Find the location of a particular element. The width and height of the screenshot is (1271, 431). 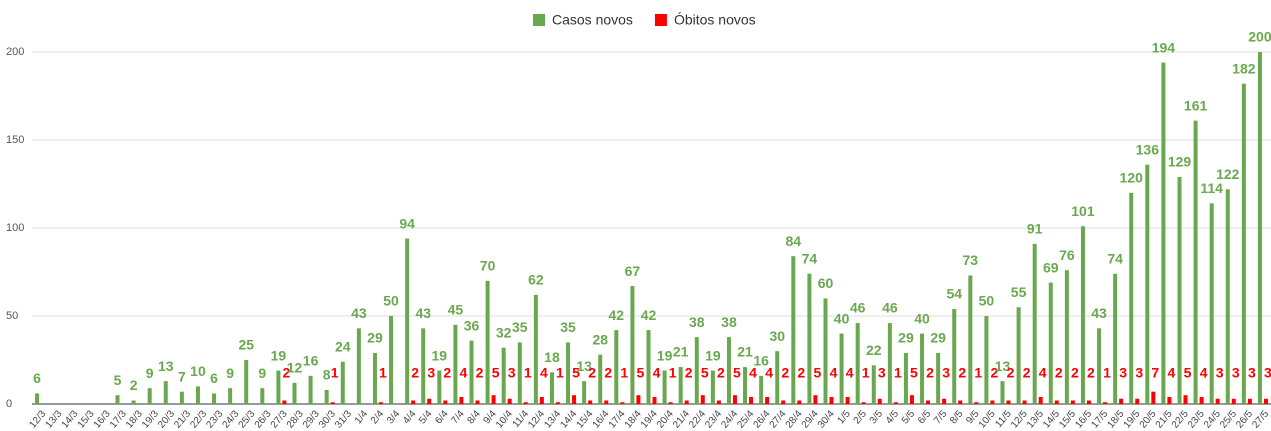

value-label: 12 is located at coordinates (295, 368).